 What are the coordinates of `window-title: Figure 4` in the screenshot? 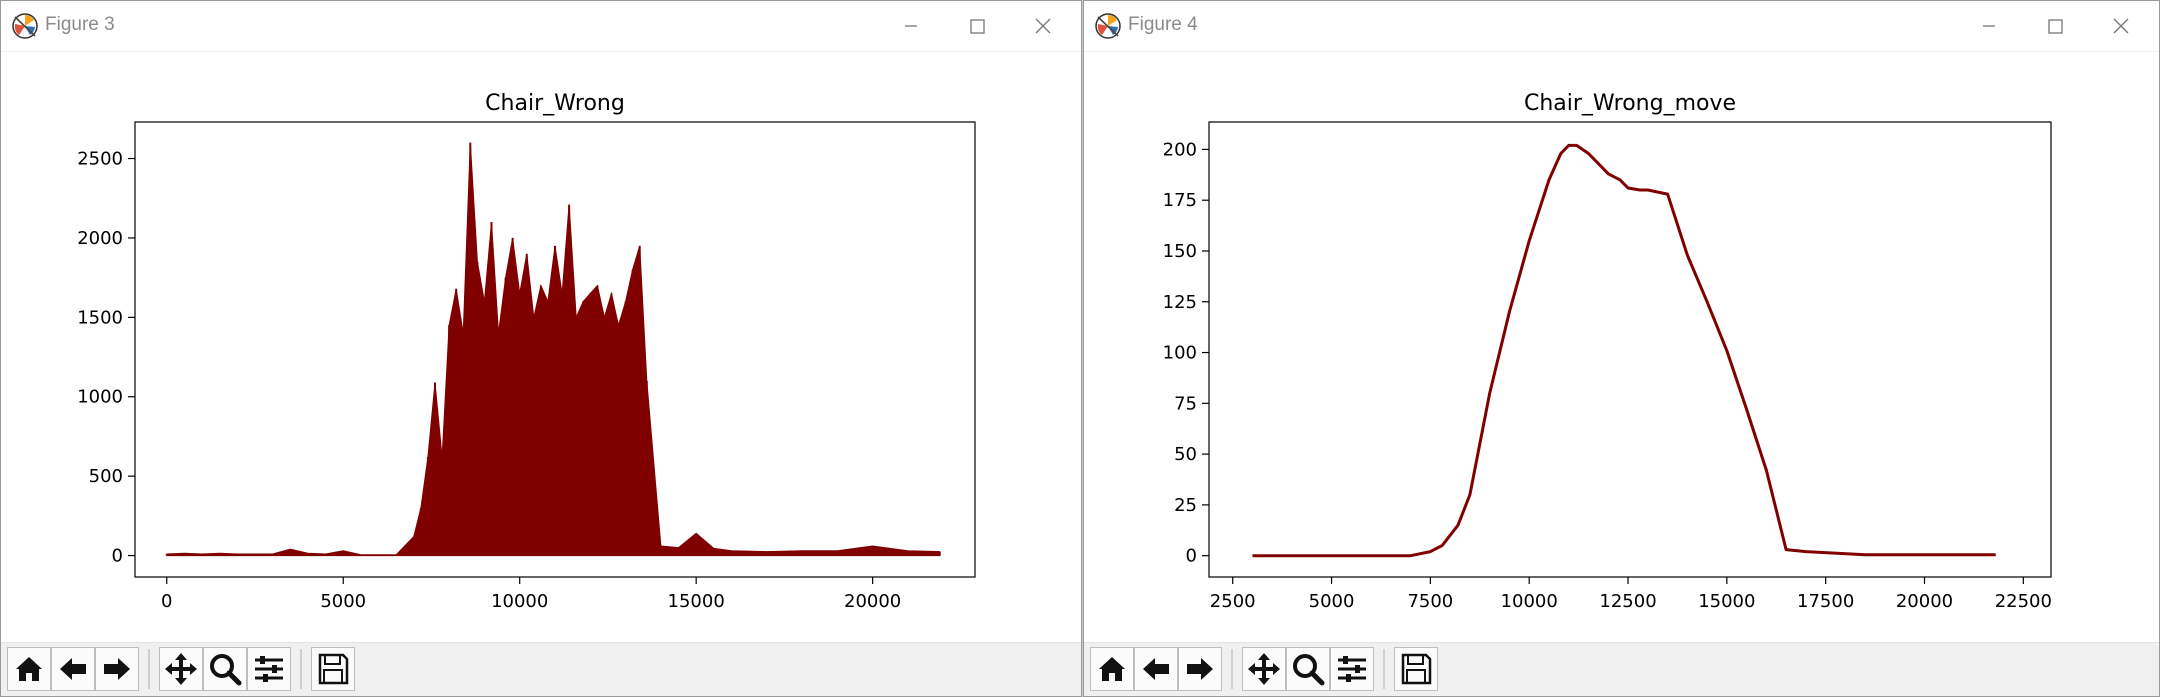 It's located at (1163, 24).